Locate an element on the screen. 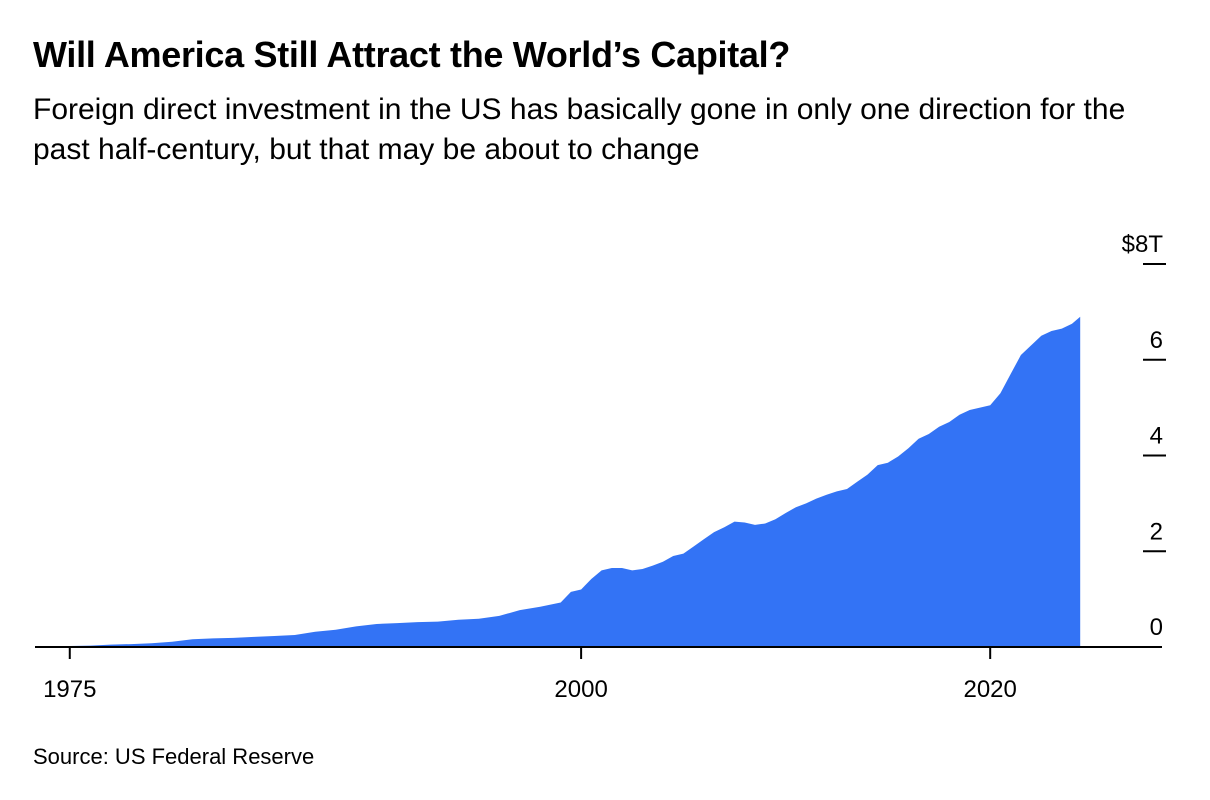 Image resolution: width=1210 pixels, height=800 pixels. x-axis: 1975 2000 2020 is located at coordinates (530, 675).